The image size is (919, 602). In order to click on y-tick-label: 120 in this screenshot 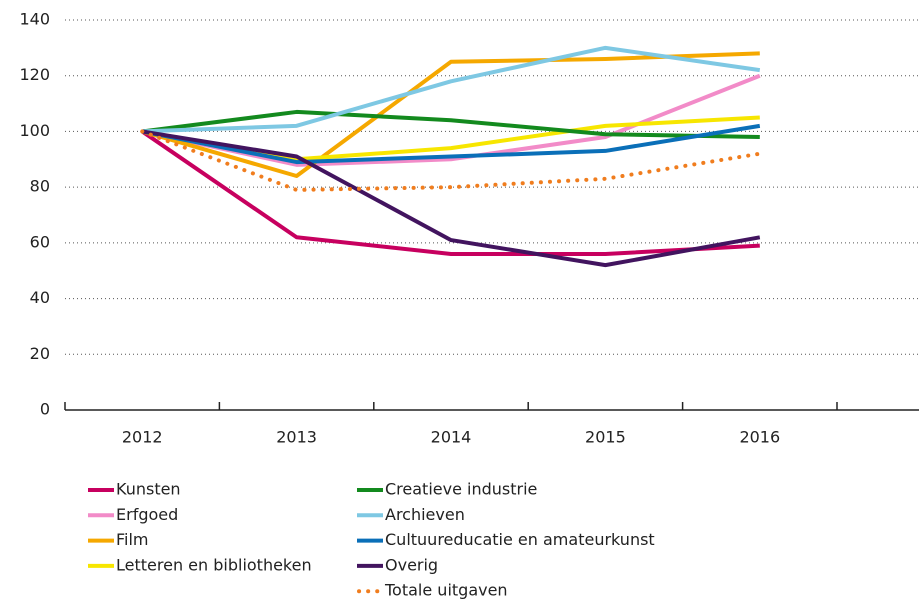, I will do `click(34, 74)`.